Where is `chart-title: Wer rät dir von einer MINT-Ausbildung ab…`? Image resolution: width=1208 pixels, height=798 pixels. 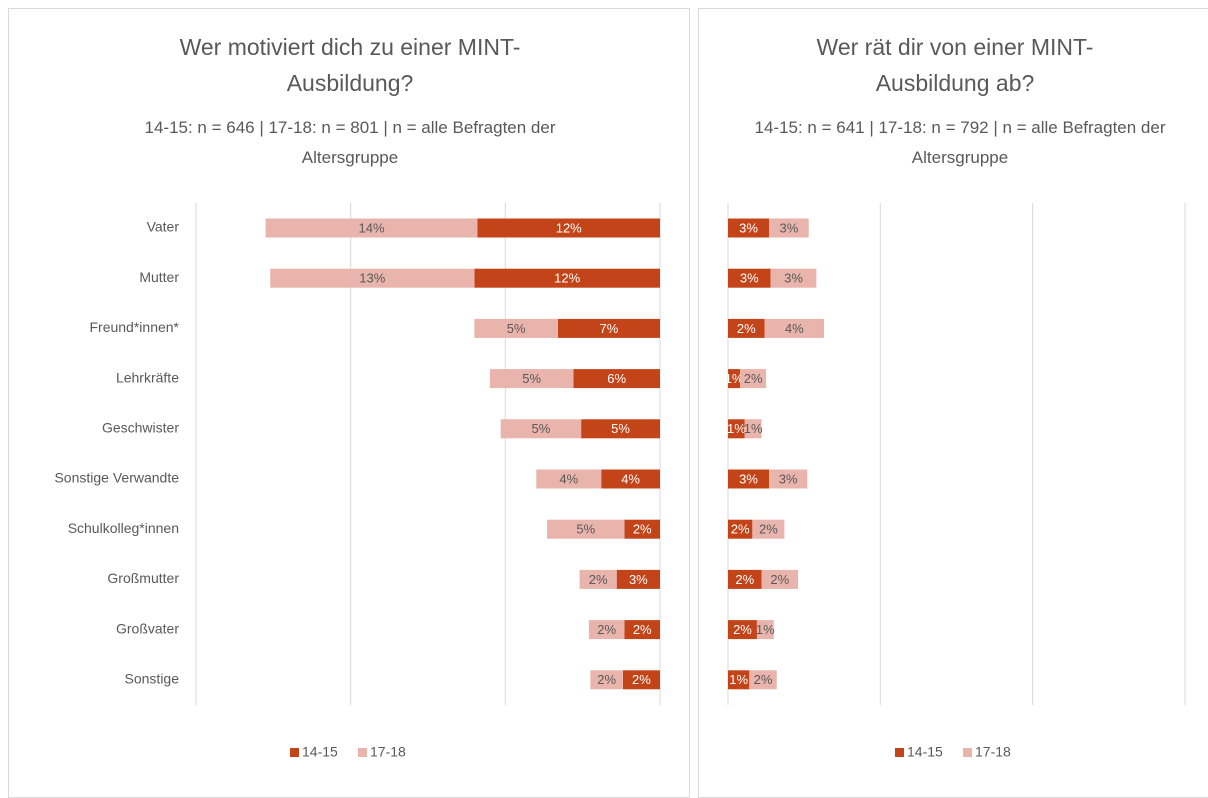
chart-title: Wer rät dir von einer MINT-Ausbildung ab… is located at coordinates (955, 65).